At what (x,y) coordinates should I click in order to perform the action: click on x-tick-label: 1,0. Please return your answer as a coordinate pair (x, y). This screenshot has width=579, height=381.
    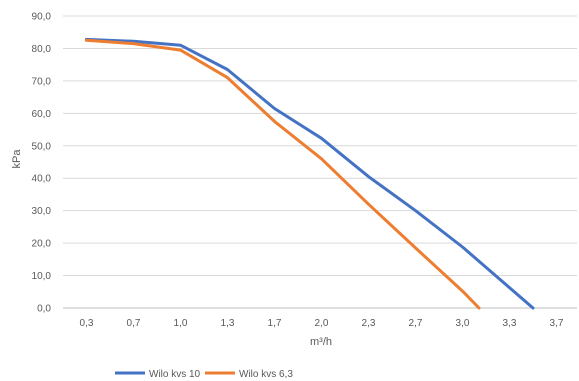
    Looking at the image, I should click on (181, 323).